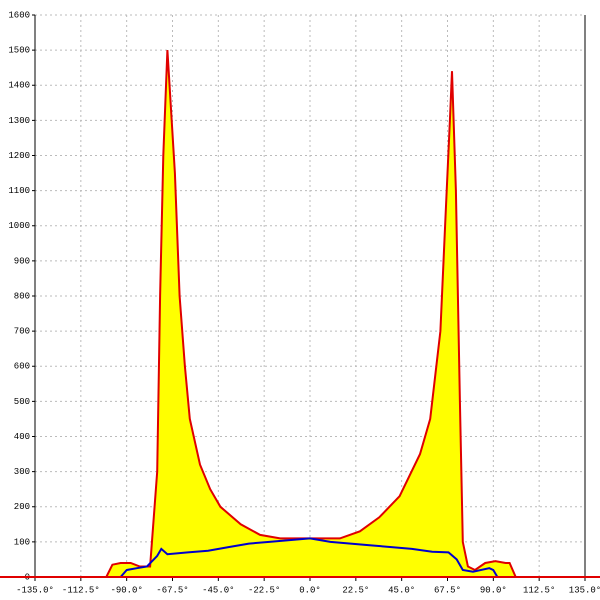 The width and height of the screenshot is (600, 600). What do you see at coordinates (22, 472) in the screenshot?
I see `y-tick-label: 300` at bounding box center [22, 472].